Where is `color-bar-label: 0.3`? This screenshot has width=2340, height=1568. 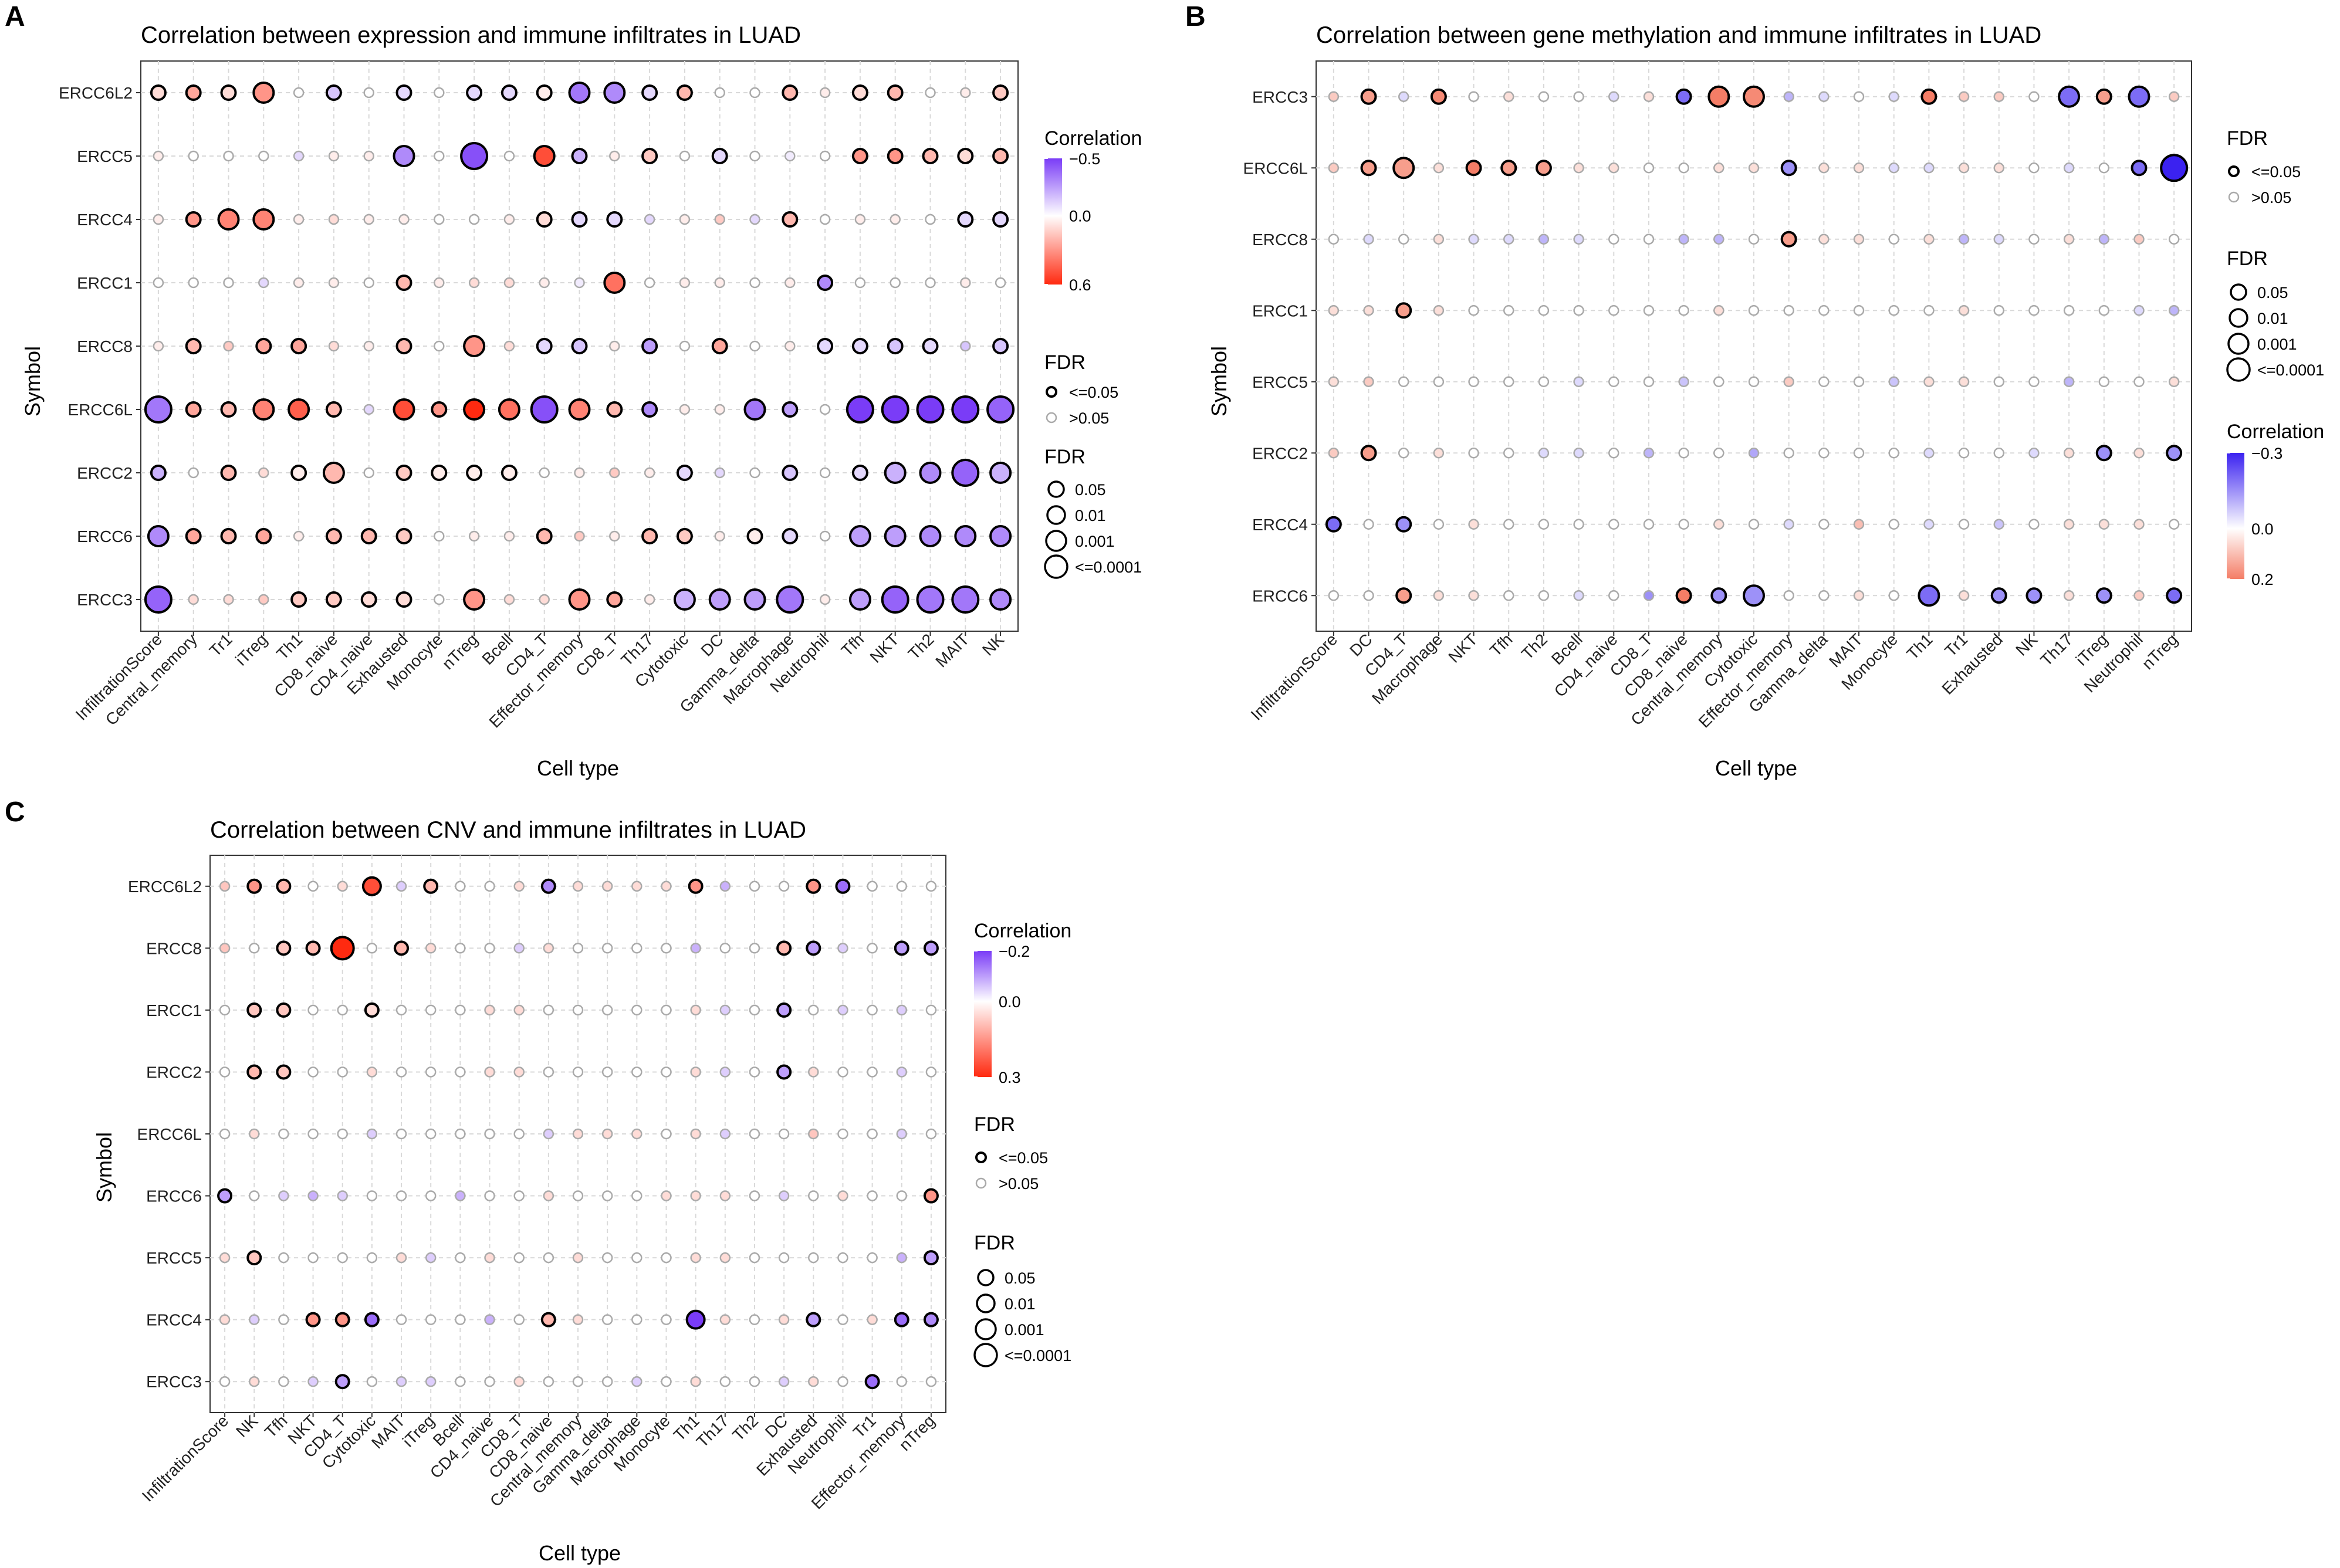
color-bar-label: 0.3 is located at coordinates (1010, 1077).